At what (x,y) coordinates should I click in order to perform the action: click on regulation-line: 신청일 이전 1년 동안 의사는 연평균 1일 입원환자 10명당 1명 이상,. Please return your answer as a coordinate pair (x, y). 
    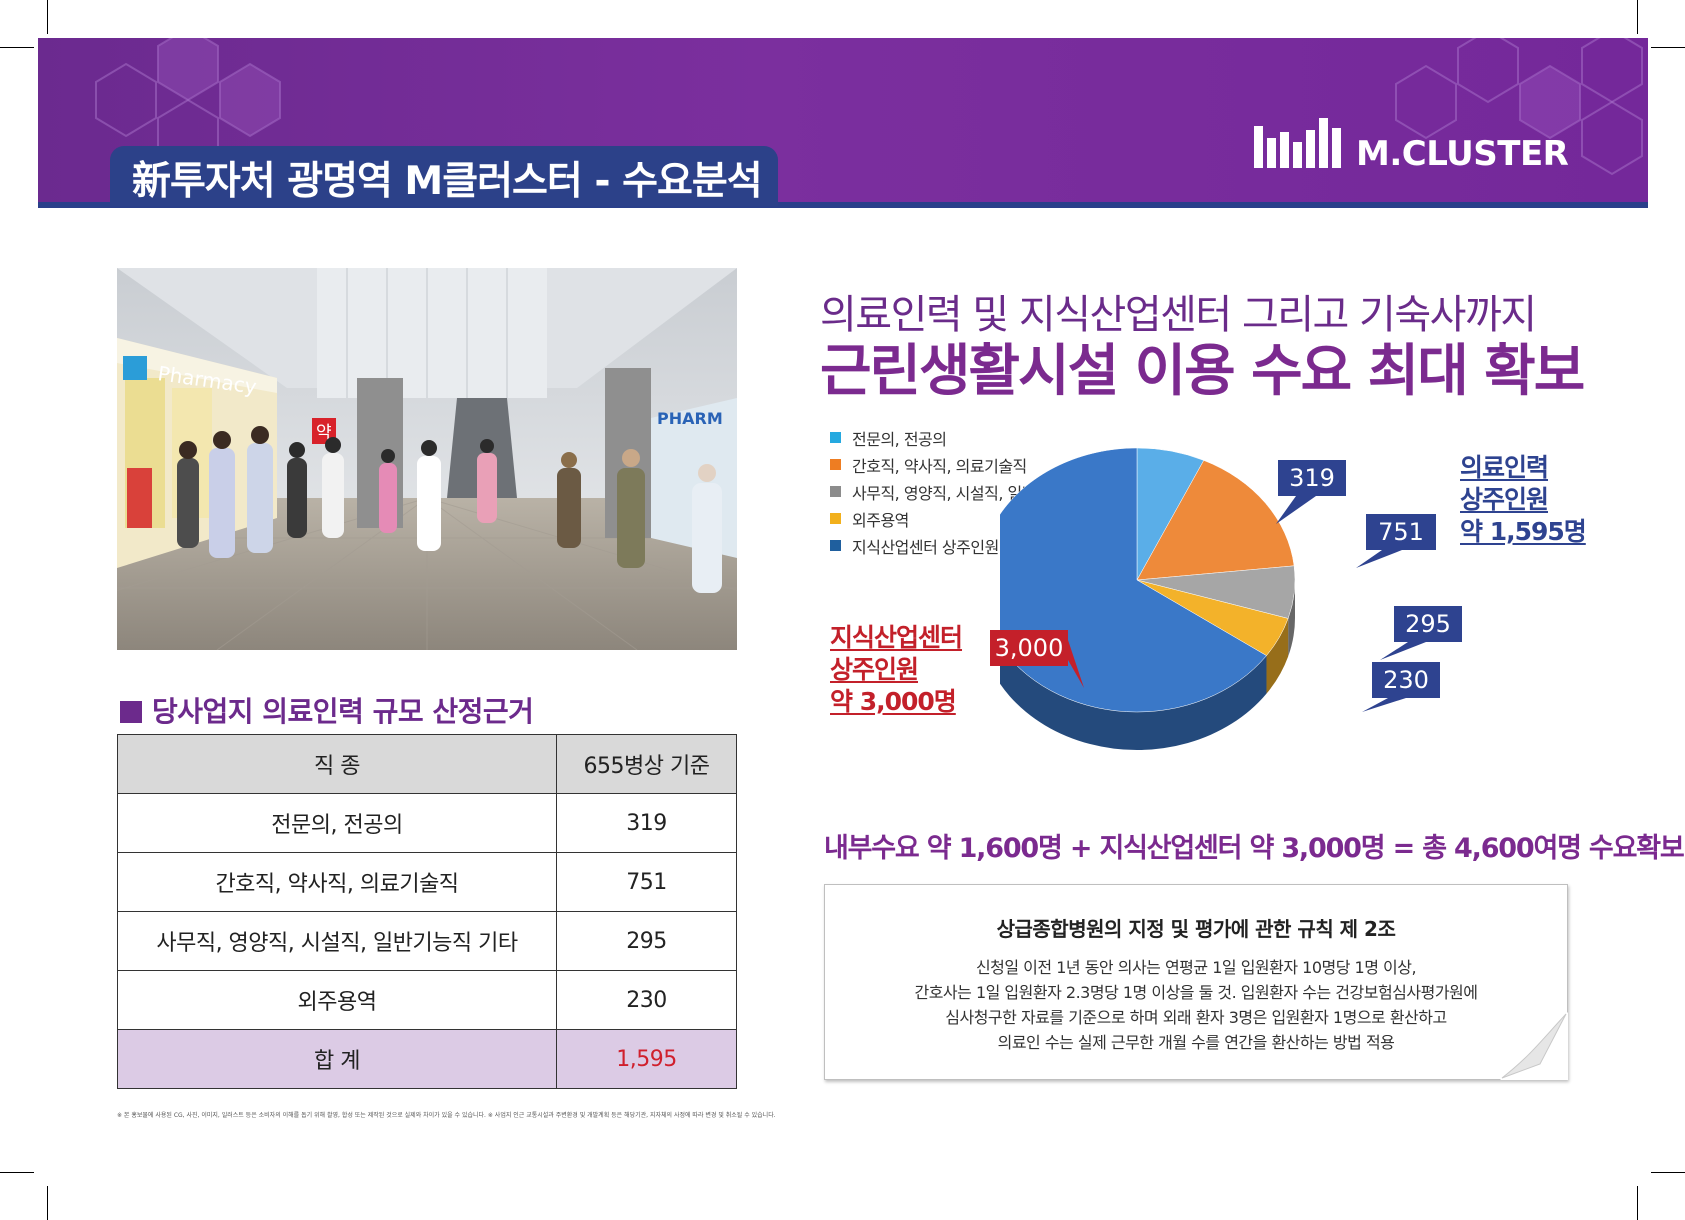
    Looking at the image, I should click on (1196, 967).